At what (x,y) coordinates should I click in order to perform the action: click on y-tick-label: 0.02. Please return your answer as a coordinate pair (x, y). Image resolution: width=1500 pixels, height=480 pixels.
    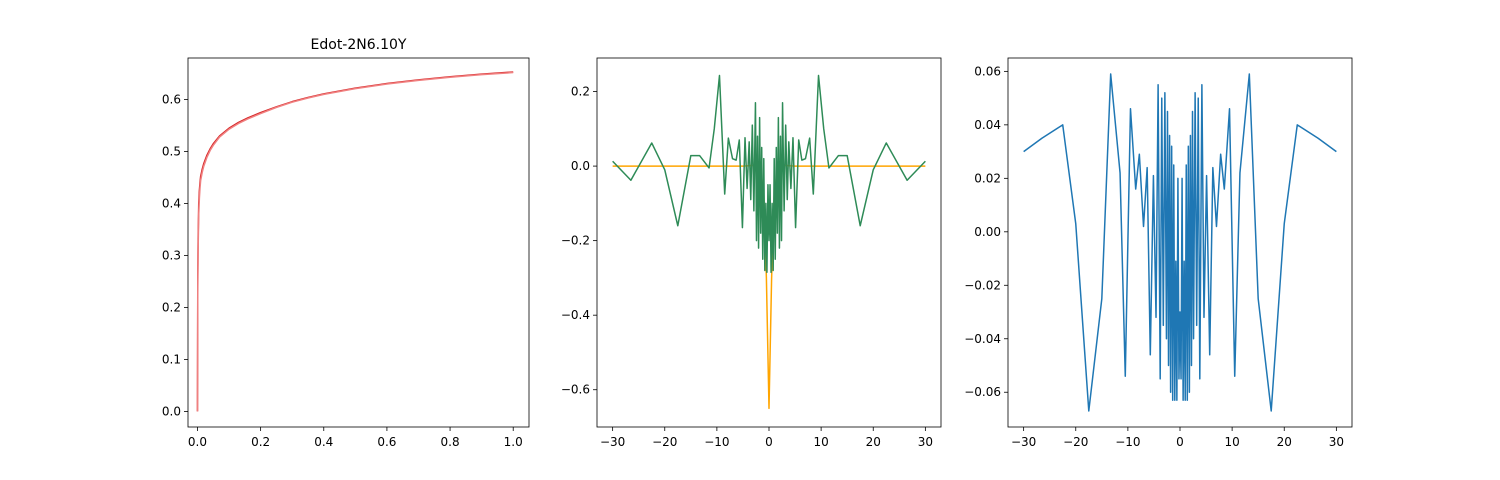
    Looking at the image, I should click on (987, 178).